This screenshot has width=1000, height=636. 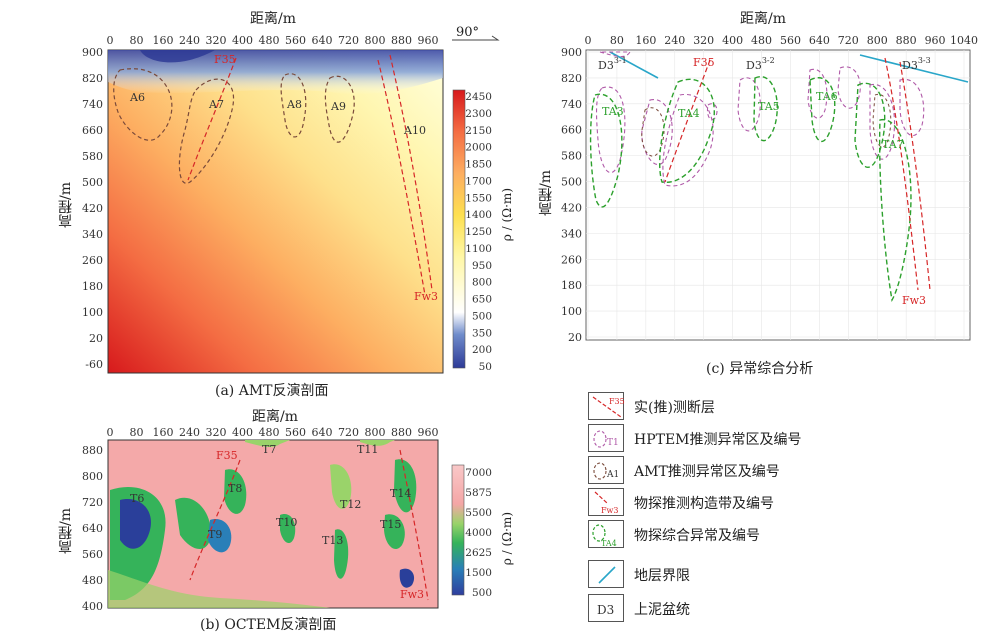 What do you see at coordinates (92, 476) in the screenshot?
I see `y-tick-label: 800` at bounding box center [92, 476].